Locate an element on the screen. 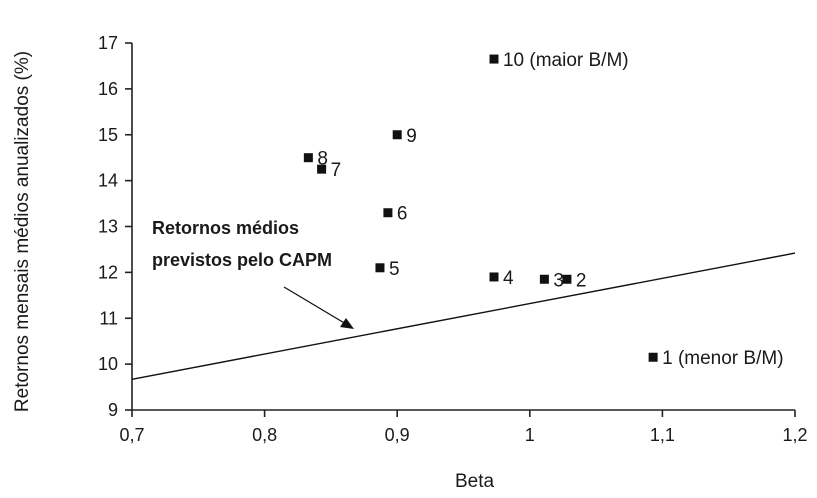 This screenshot has width=817, height=498. x-tick-label: 1,2 is located at coordinates (794, 435).